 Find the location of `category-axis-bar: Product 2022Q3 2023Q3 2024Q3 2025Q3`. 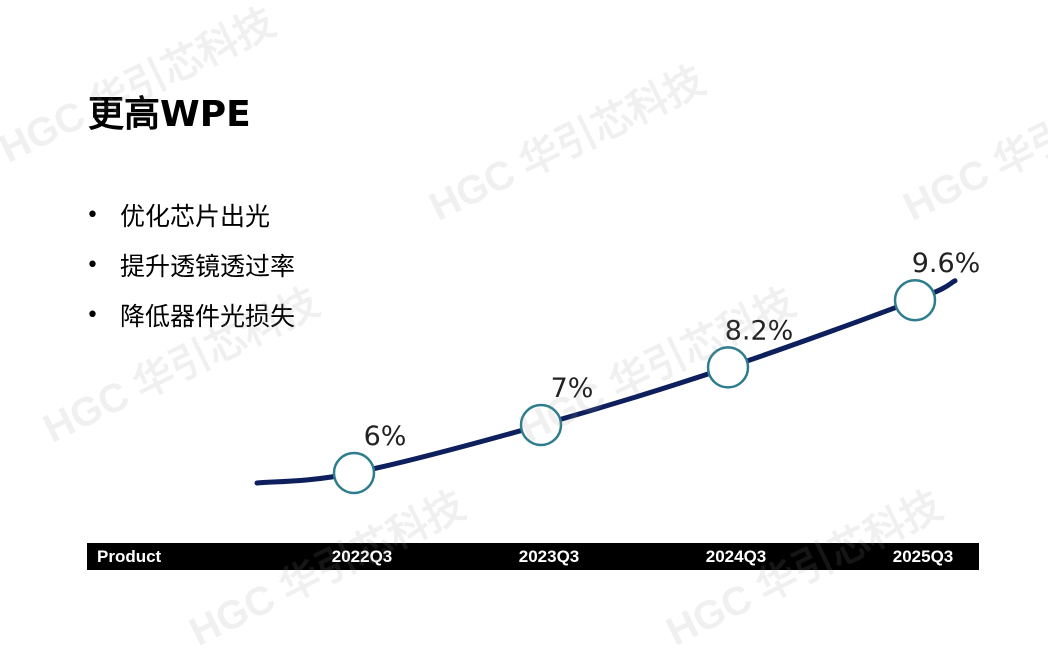

category-axis-bar: Product 2022Q3 2023Q3 2024Q3 2025Q3 is located at coordinates (533, 556).